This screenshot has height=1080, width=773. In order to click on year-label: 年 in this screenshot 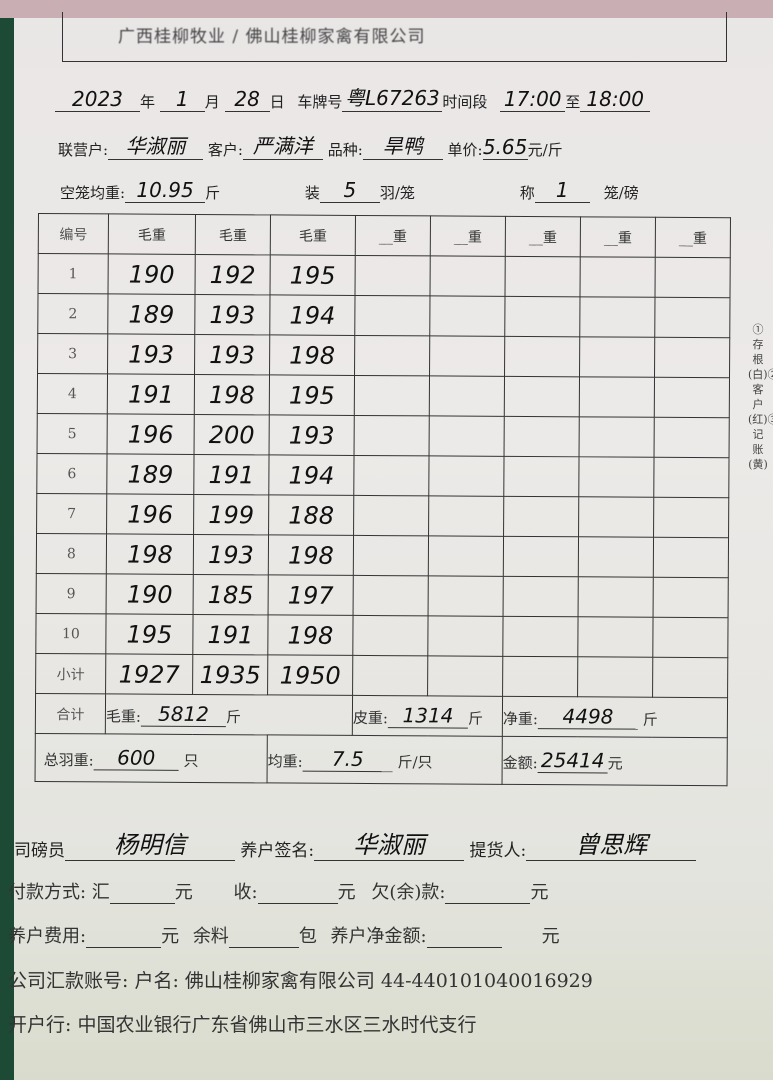, I will do `click(148, 102)`.